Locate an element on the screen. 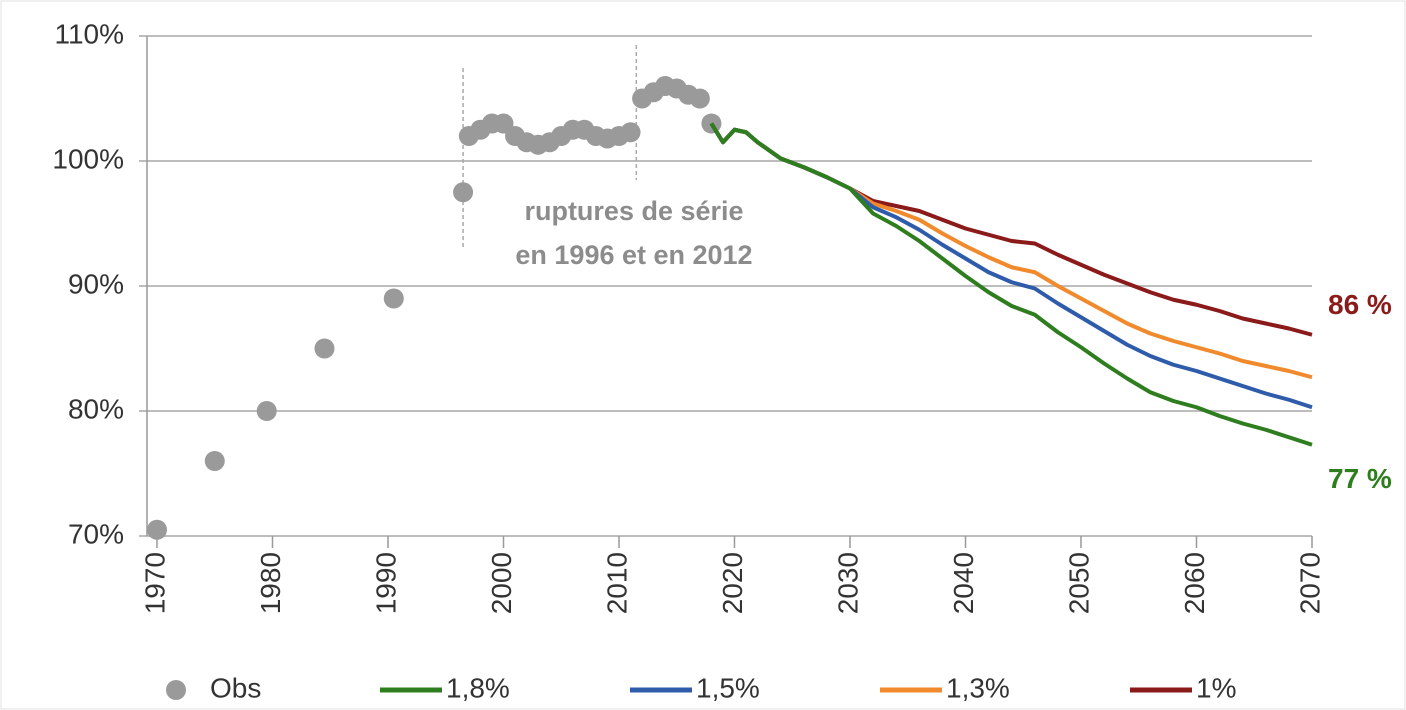 This screenshot has height=710, width=1406. x-tick-label: 2030 is located at coordinates (847, 583).